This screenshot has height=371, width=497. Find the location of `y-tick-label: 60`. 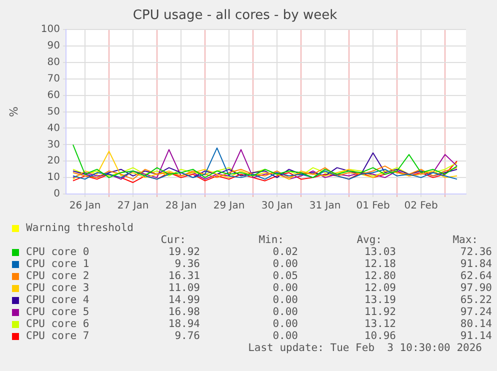

y-tick-label: 60 is located at coordinates (53, 95).